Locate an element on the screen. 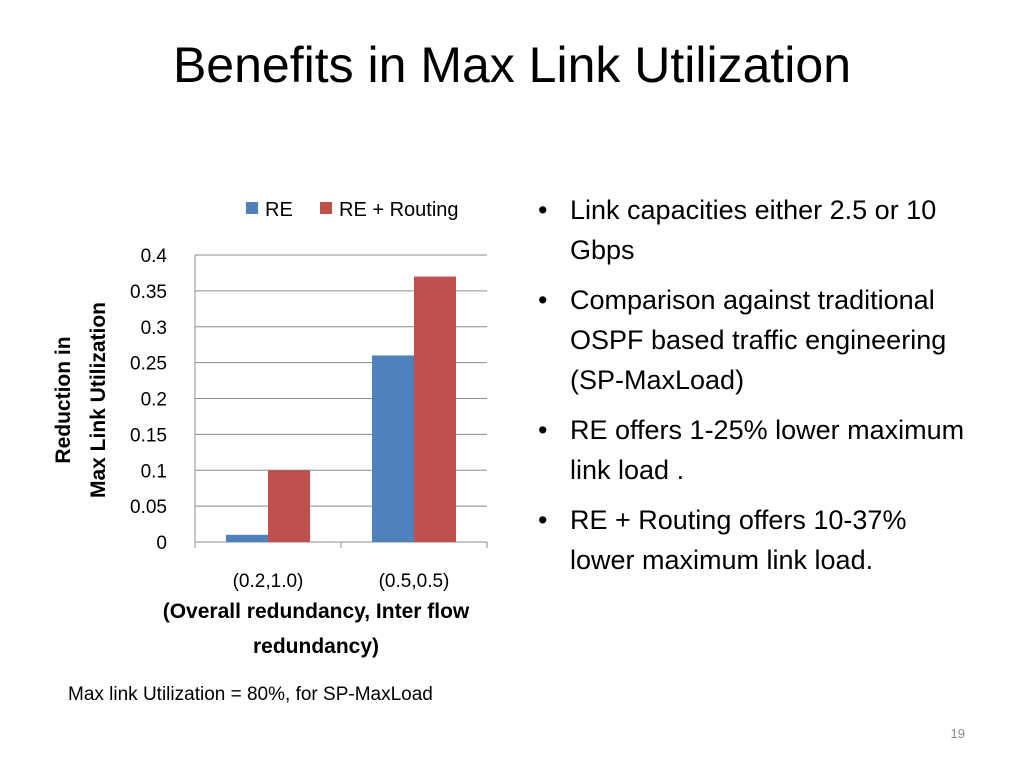 The image size is (1024, 768). y-tick-label: 0.4 is located at coordinates (154, 256).